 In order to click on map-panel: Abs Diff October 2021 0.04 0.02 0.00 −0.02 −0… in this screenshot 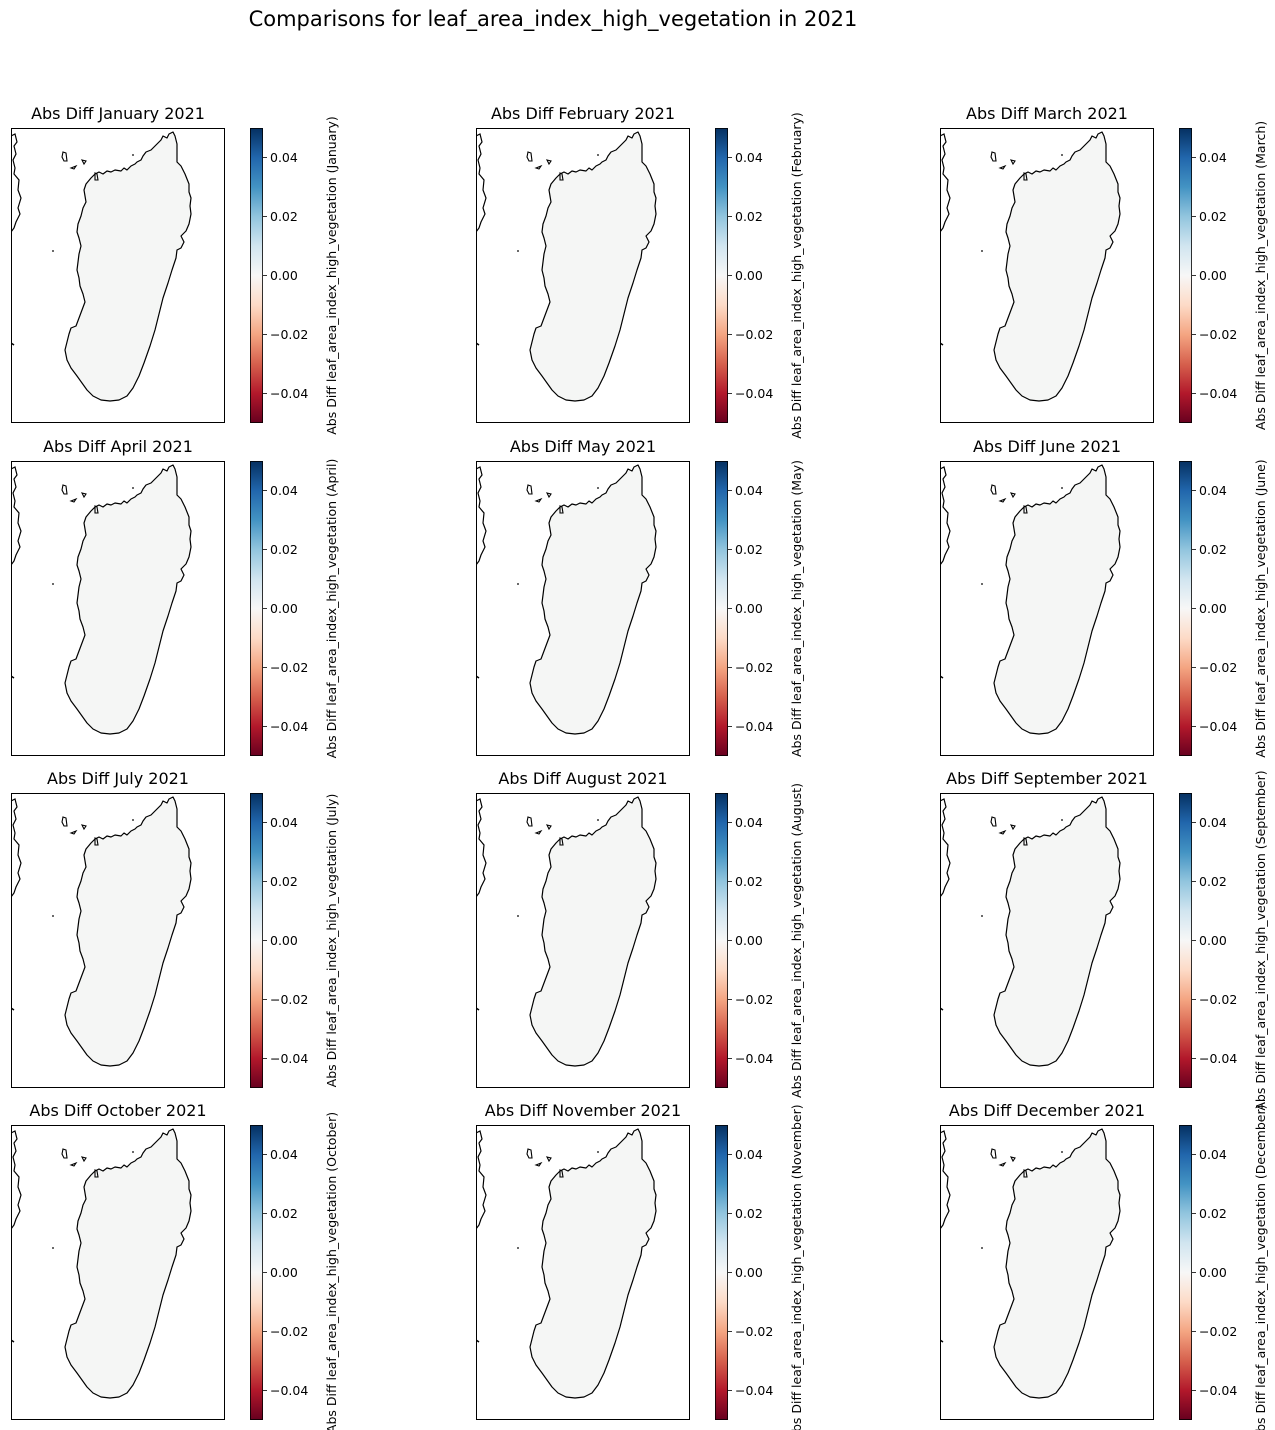, I will do `click(175, 1265)`.